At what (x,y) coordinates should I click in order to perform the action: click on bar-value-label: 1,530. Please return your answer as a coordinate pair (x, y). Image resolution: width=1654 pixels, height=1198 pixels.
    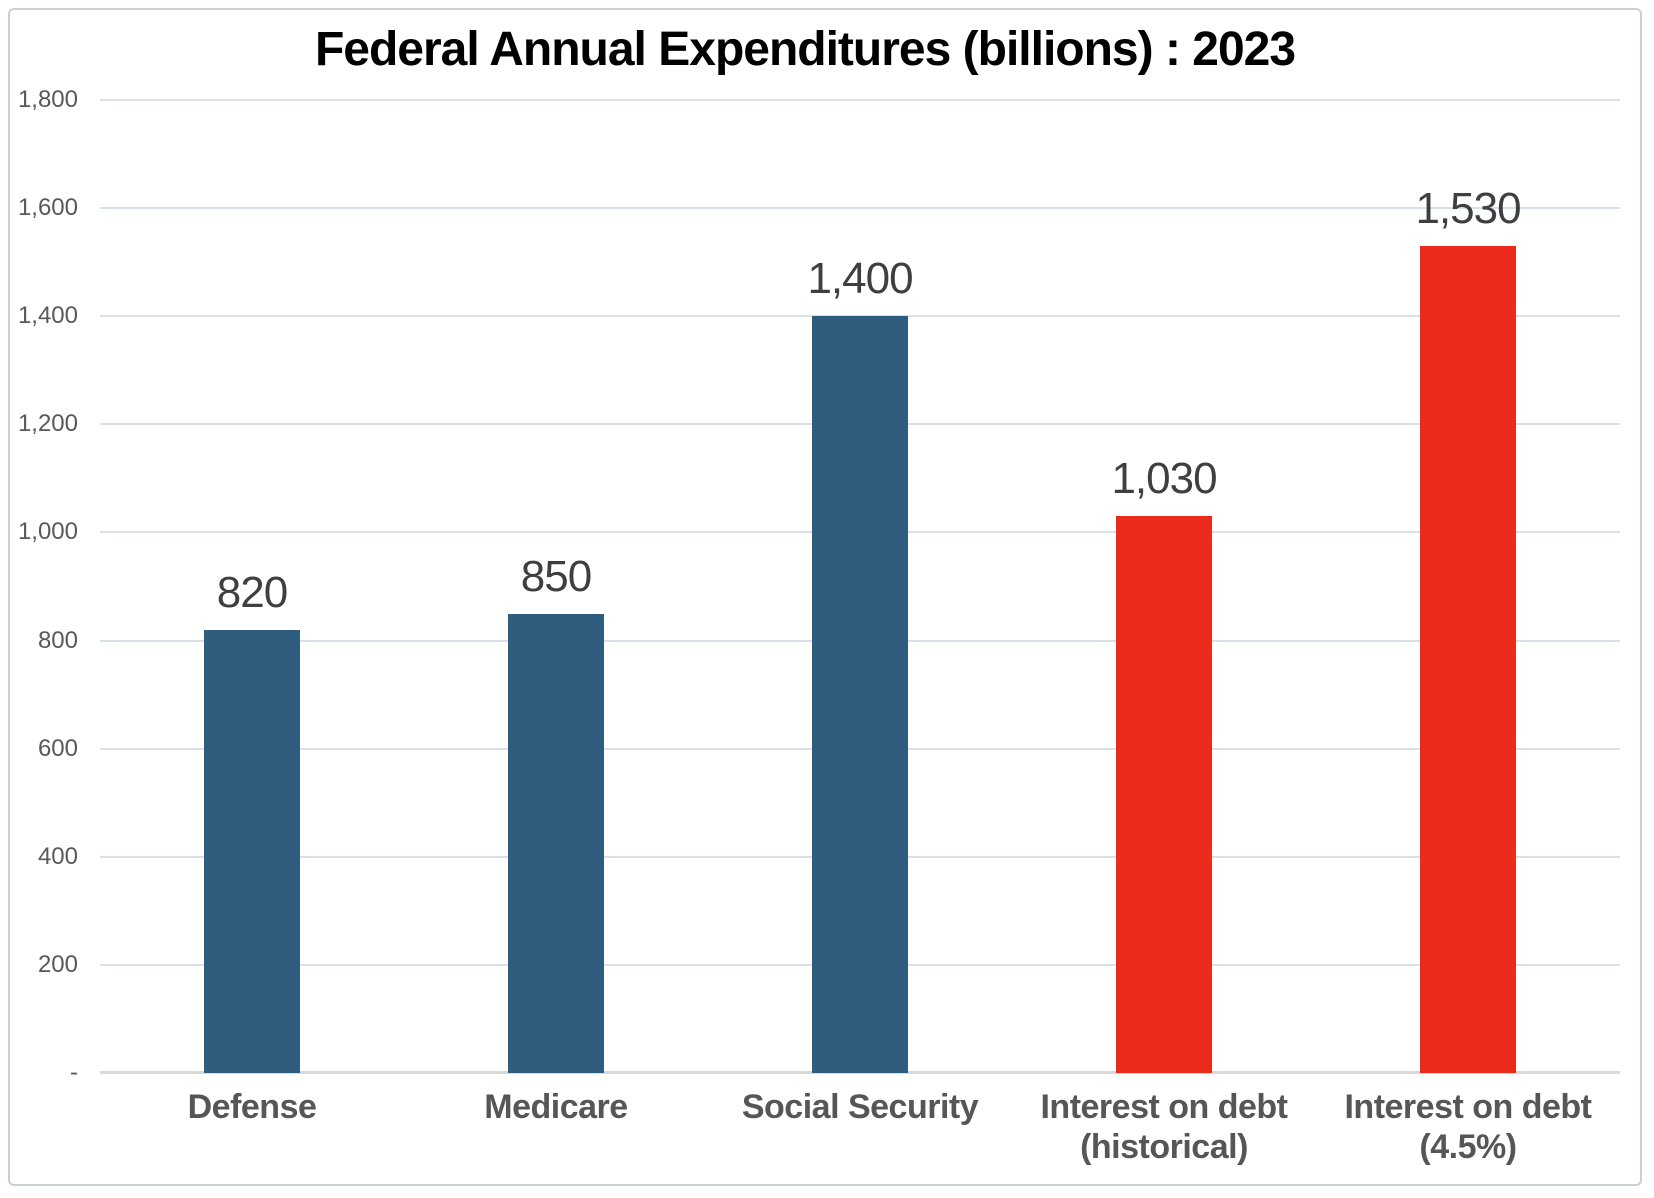
    Looking at the image, I should click on (1468, 208).